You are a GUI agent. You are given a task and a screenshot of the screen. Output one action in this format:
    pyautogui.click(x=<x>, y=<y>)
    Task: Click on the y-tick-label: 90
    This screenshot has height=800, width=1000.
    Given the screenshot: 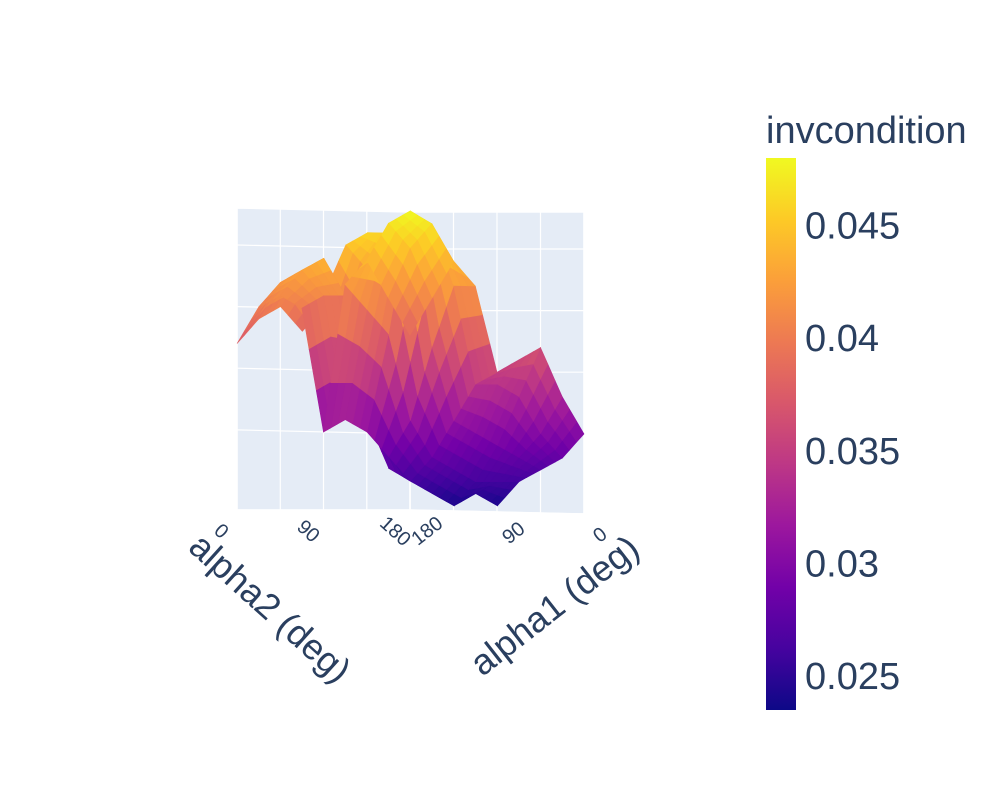 What is the action you would take?
    pyautogui.click(x=307, y=531)
    